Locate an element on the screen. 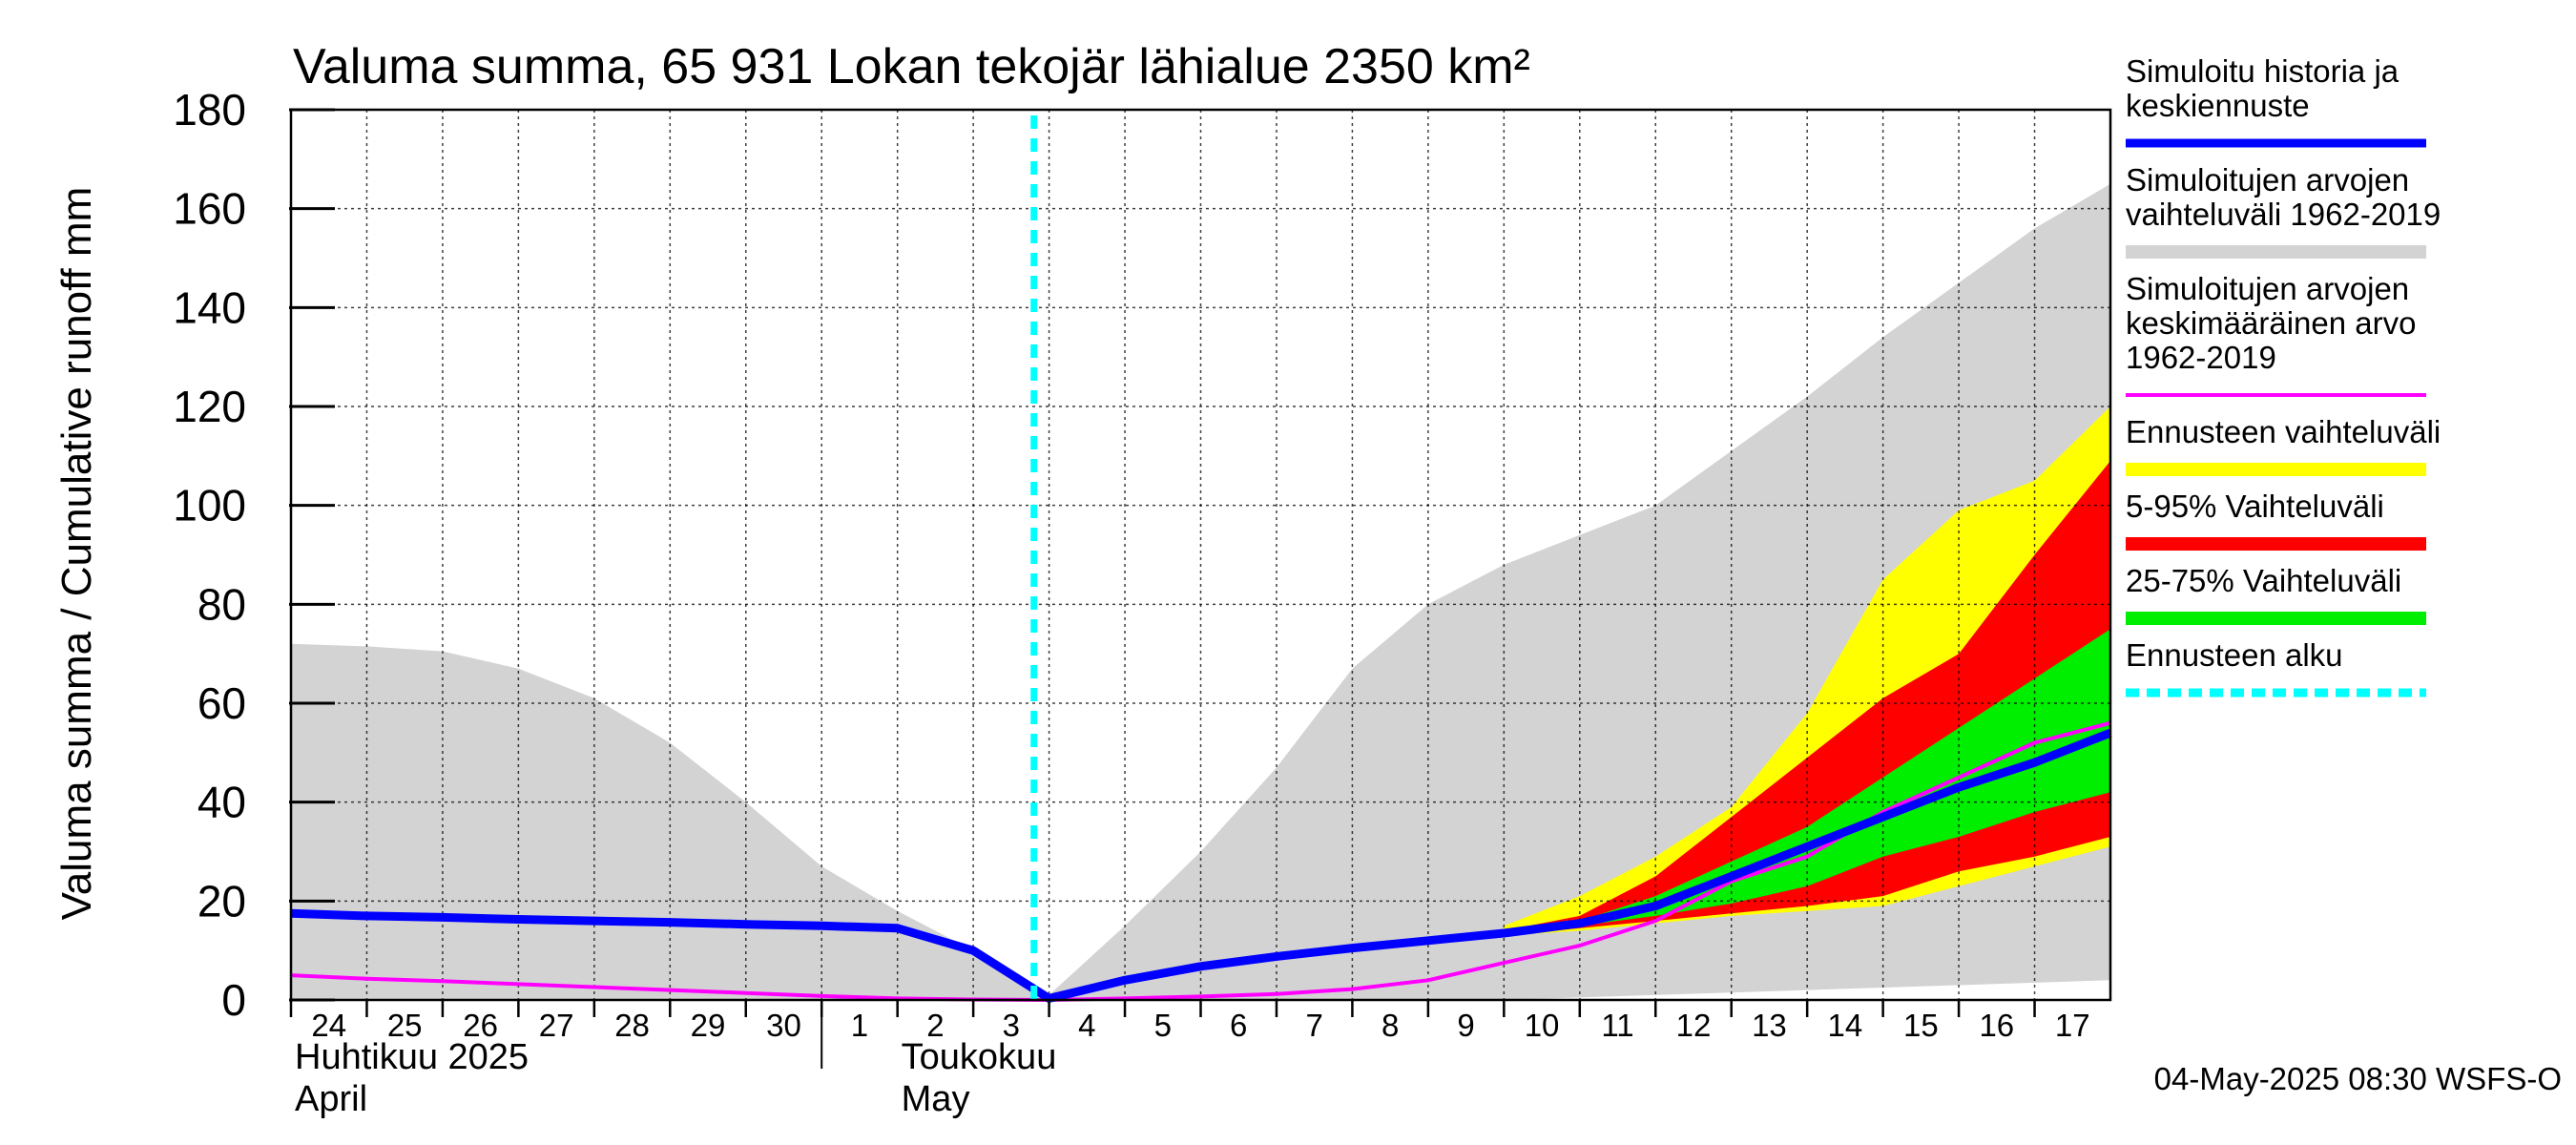 This screenshot has width=2576, height=1145. x-tick-label: 29 is located at coordinates (708, 1025).